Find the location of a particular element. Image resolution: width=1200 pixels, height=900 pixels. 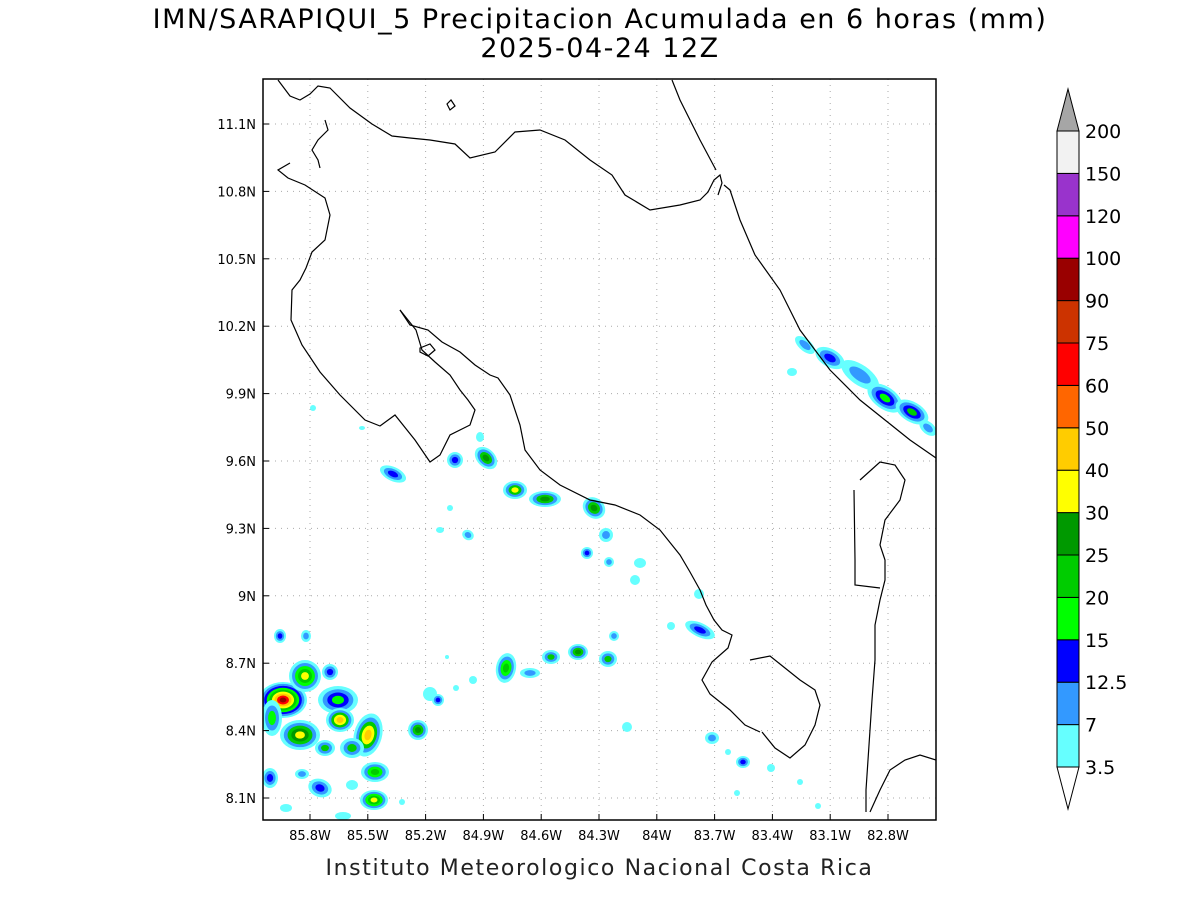

lon-tick-label: 84.6W is located at coordinates (541, 836).